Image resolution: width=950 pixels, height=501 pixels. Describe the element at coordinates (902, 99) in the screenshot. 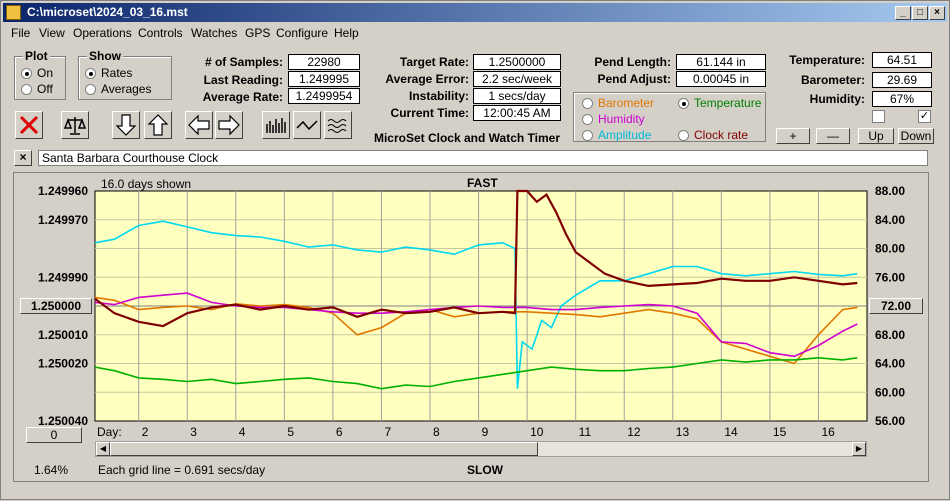

I see `humidity-field: 67%` at that location.